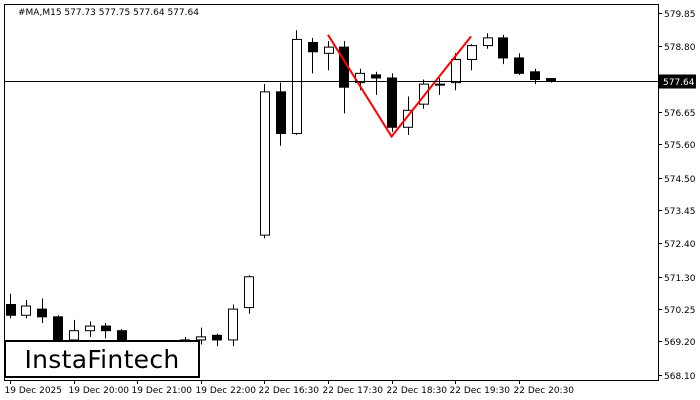  I want to click on x-tick-label: 19 Dec 22:00, so click(226, 391).